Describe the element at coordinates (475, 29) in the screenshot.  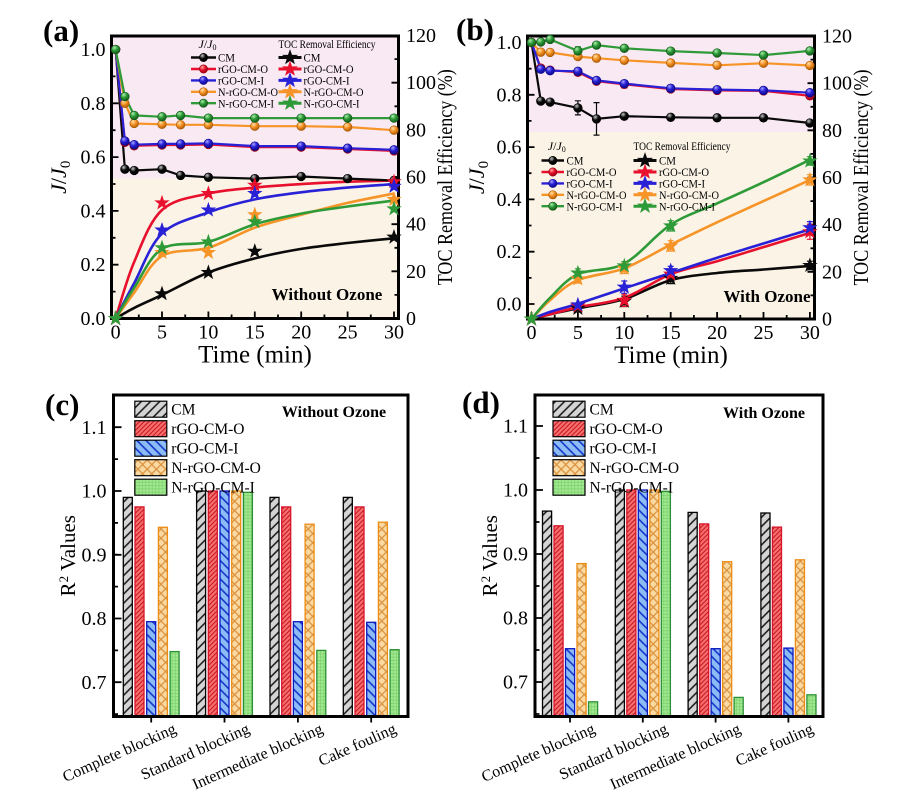
I see `svg-text: (b)` at that location.